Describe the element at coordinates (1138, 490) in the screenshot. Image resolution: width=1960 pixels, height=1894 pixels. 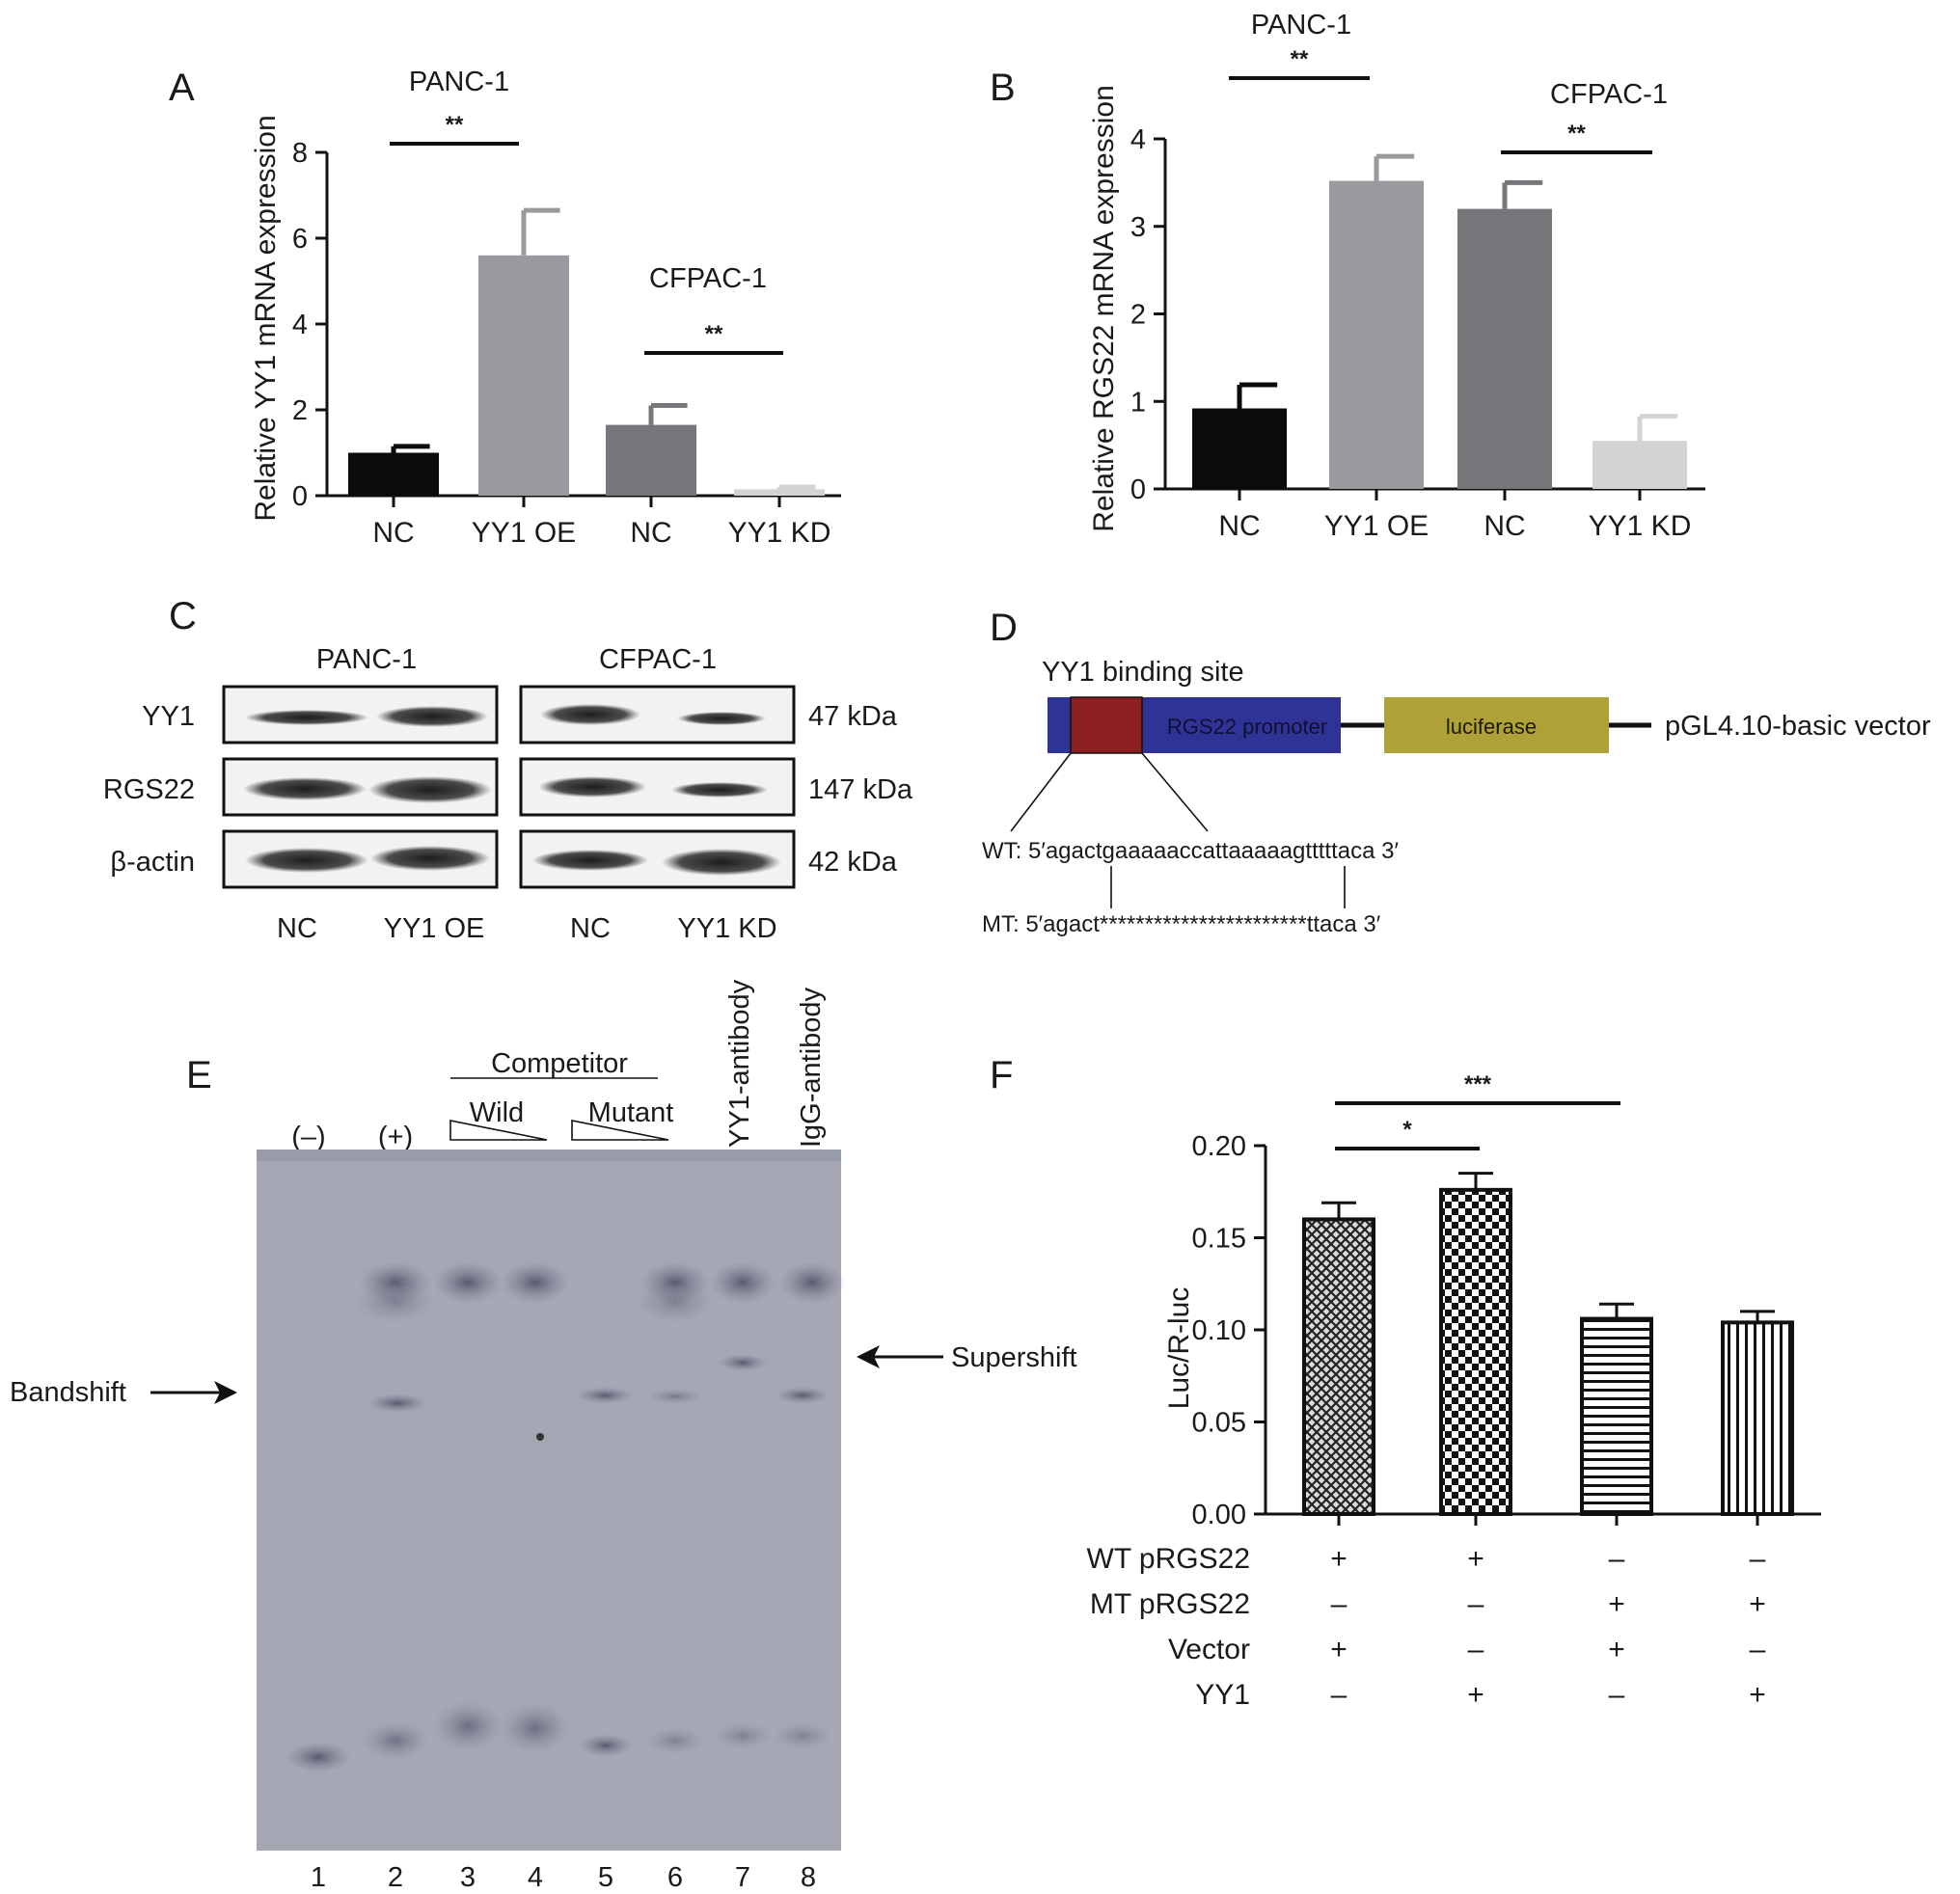
I see `y-tick-label: 0` at that location.